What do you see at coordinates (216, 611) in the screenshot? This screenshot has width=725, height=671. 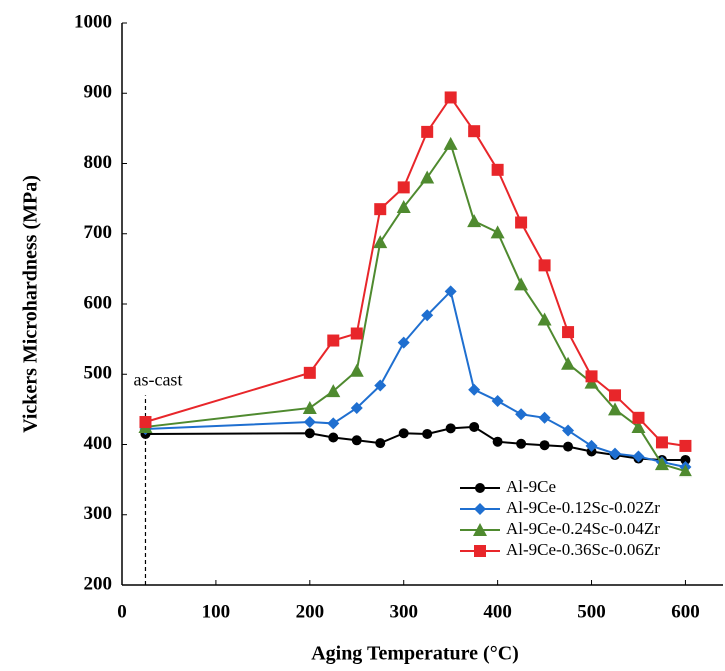 I see `x-tick-label: 100` at bounding box center [216, 611].